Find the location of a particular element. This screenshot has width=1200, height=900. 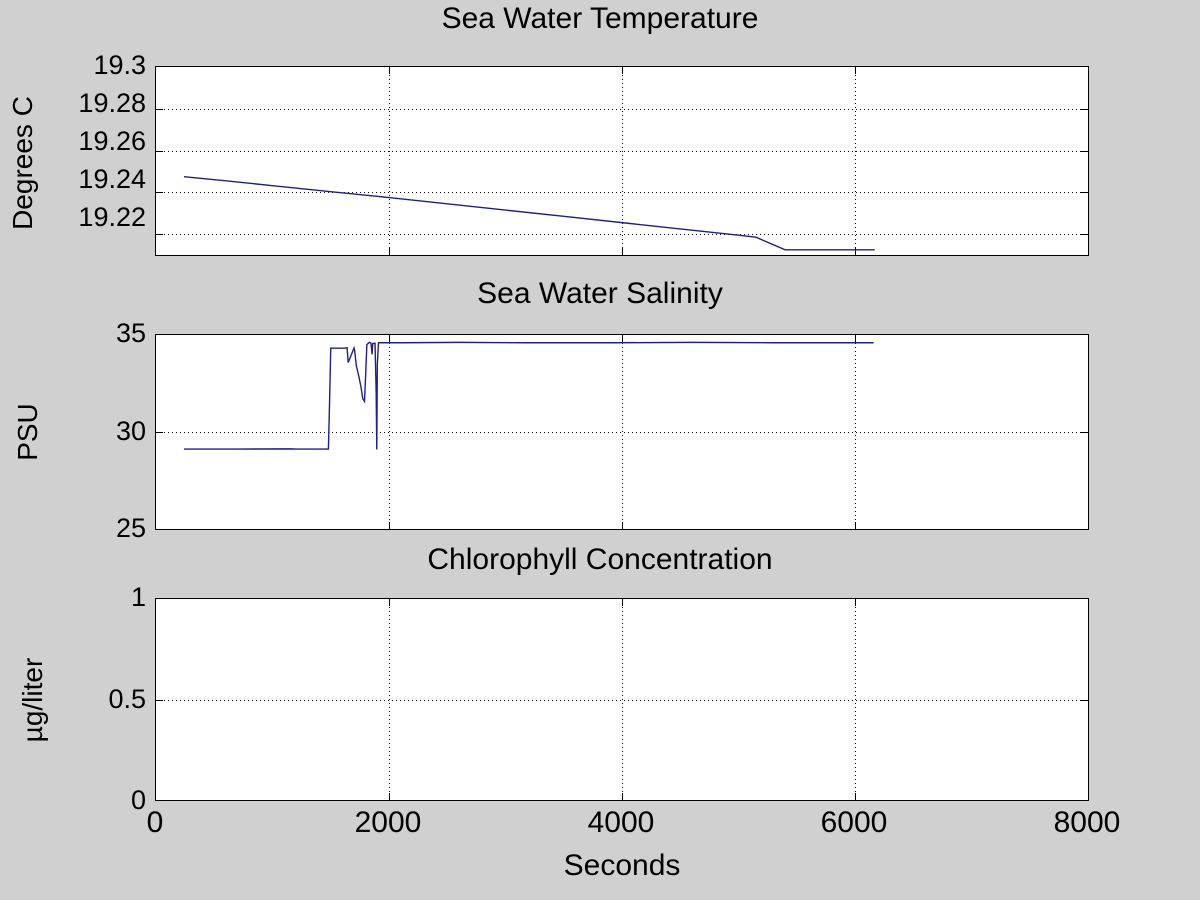

x-axis-tick-label: 8000 is located at coordinates (1087, 822).